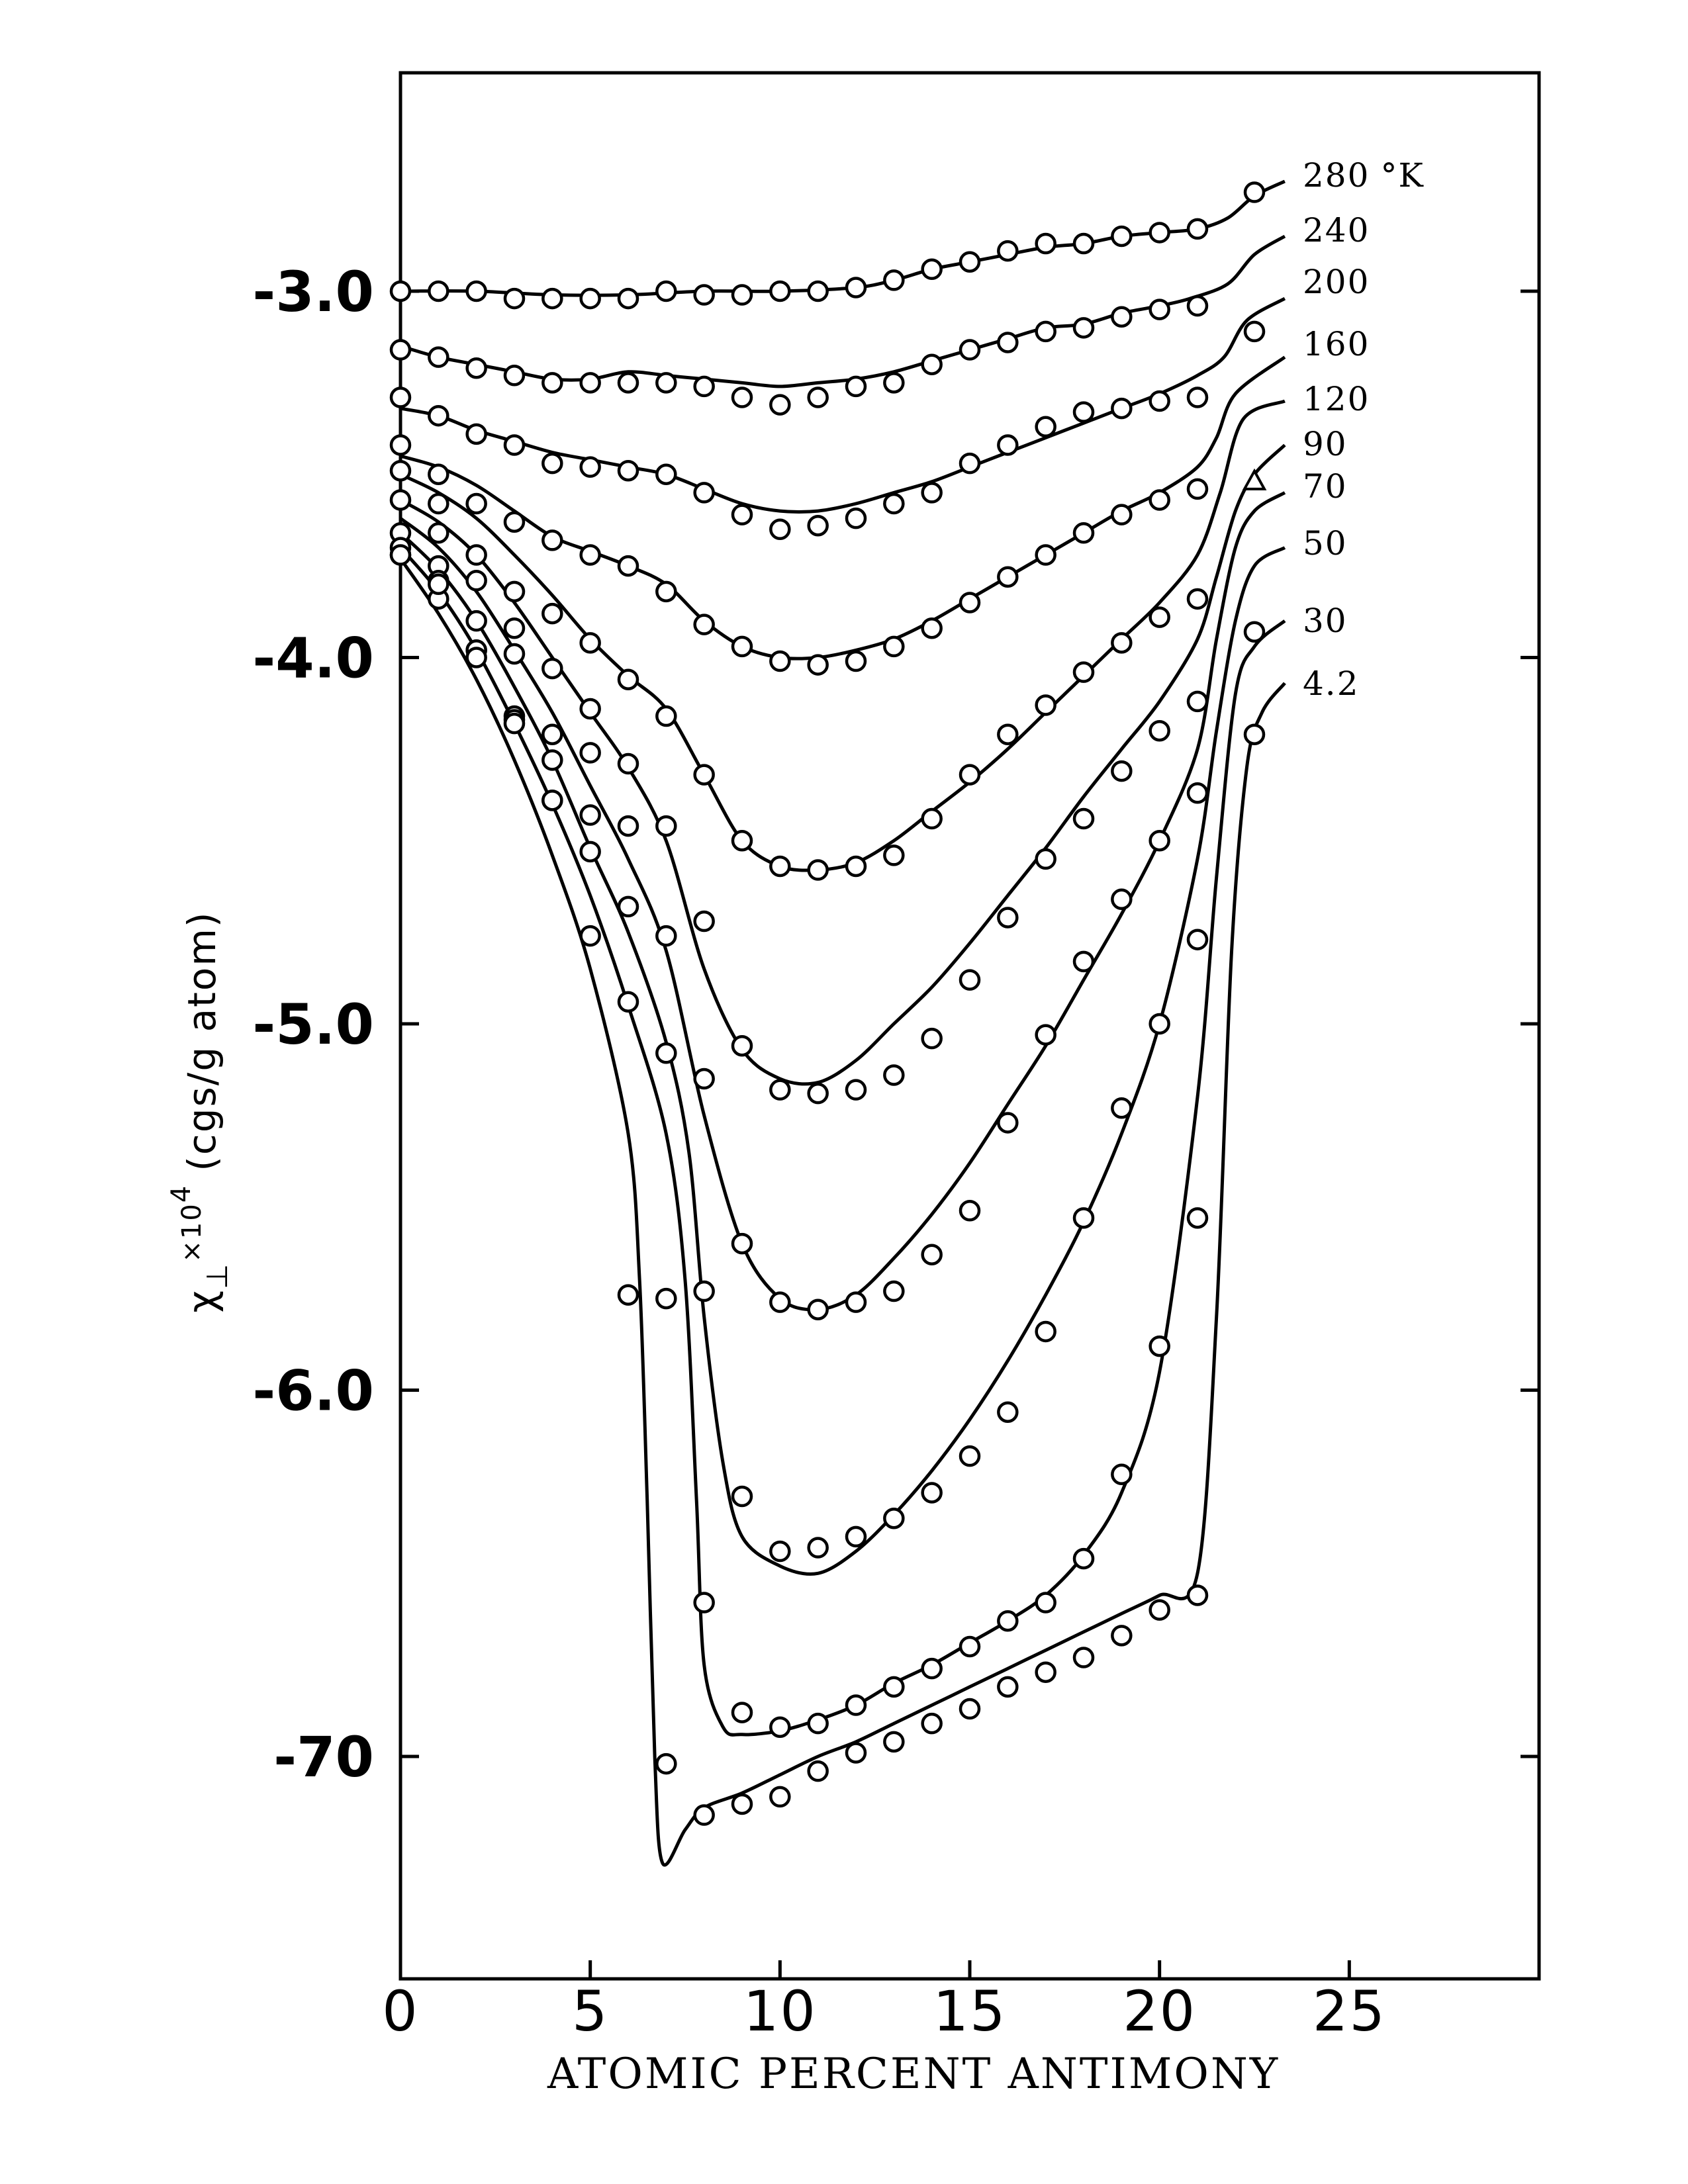  What do you see at coordinates (1159, 2011) in the screenshot?
I see `x-tick-label: 20` at bounding box center [1159, 2011].